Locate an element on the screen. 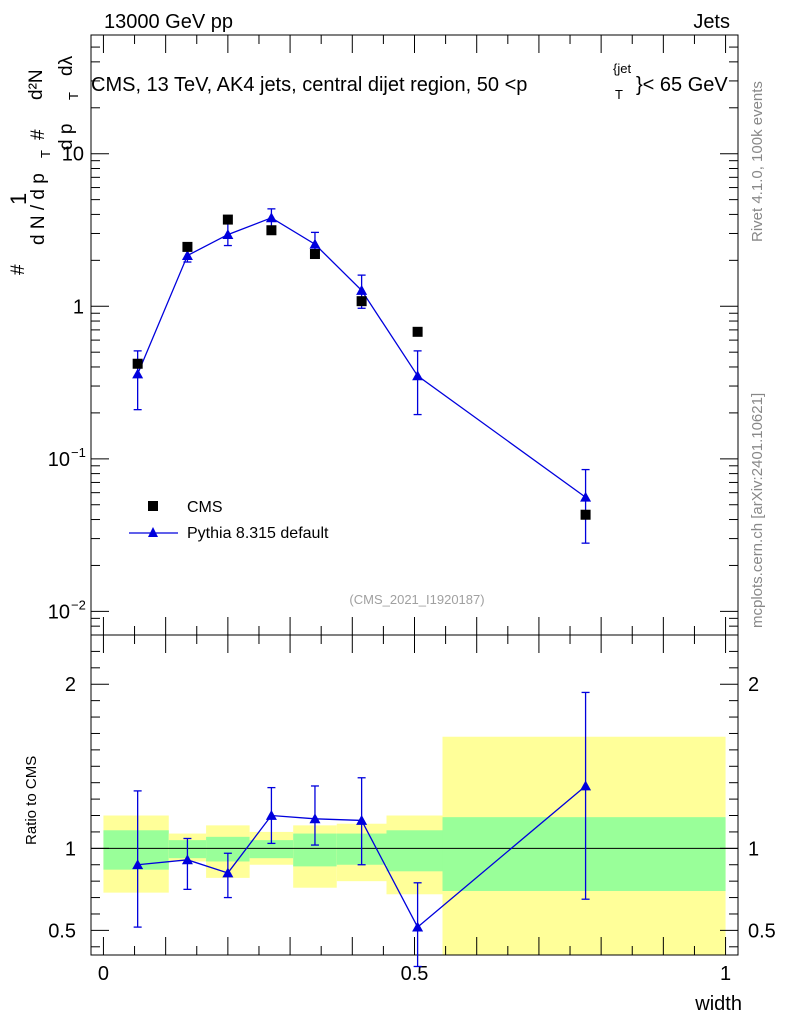  main-ytick-label-1: 10 is located at coordinates (59, 460).